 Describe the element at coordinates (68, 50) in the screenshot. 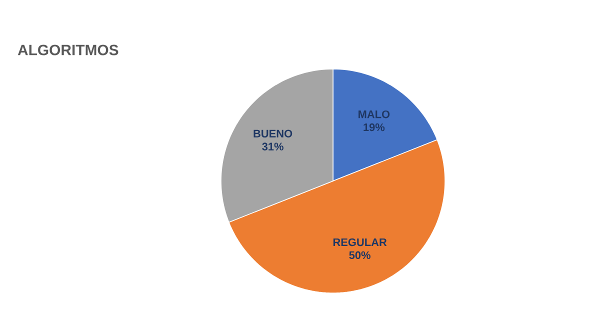

I see `text: ALGORITMOS` at that location.